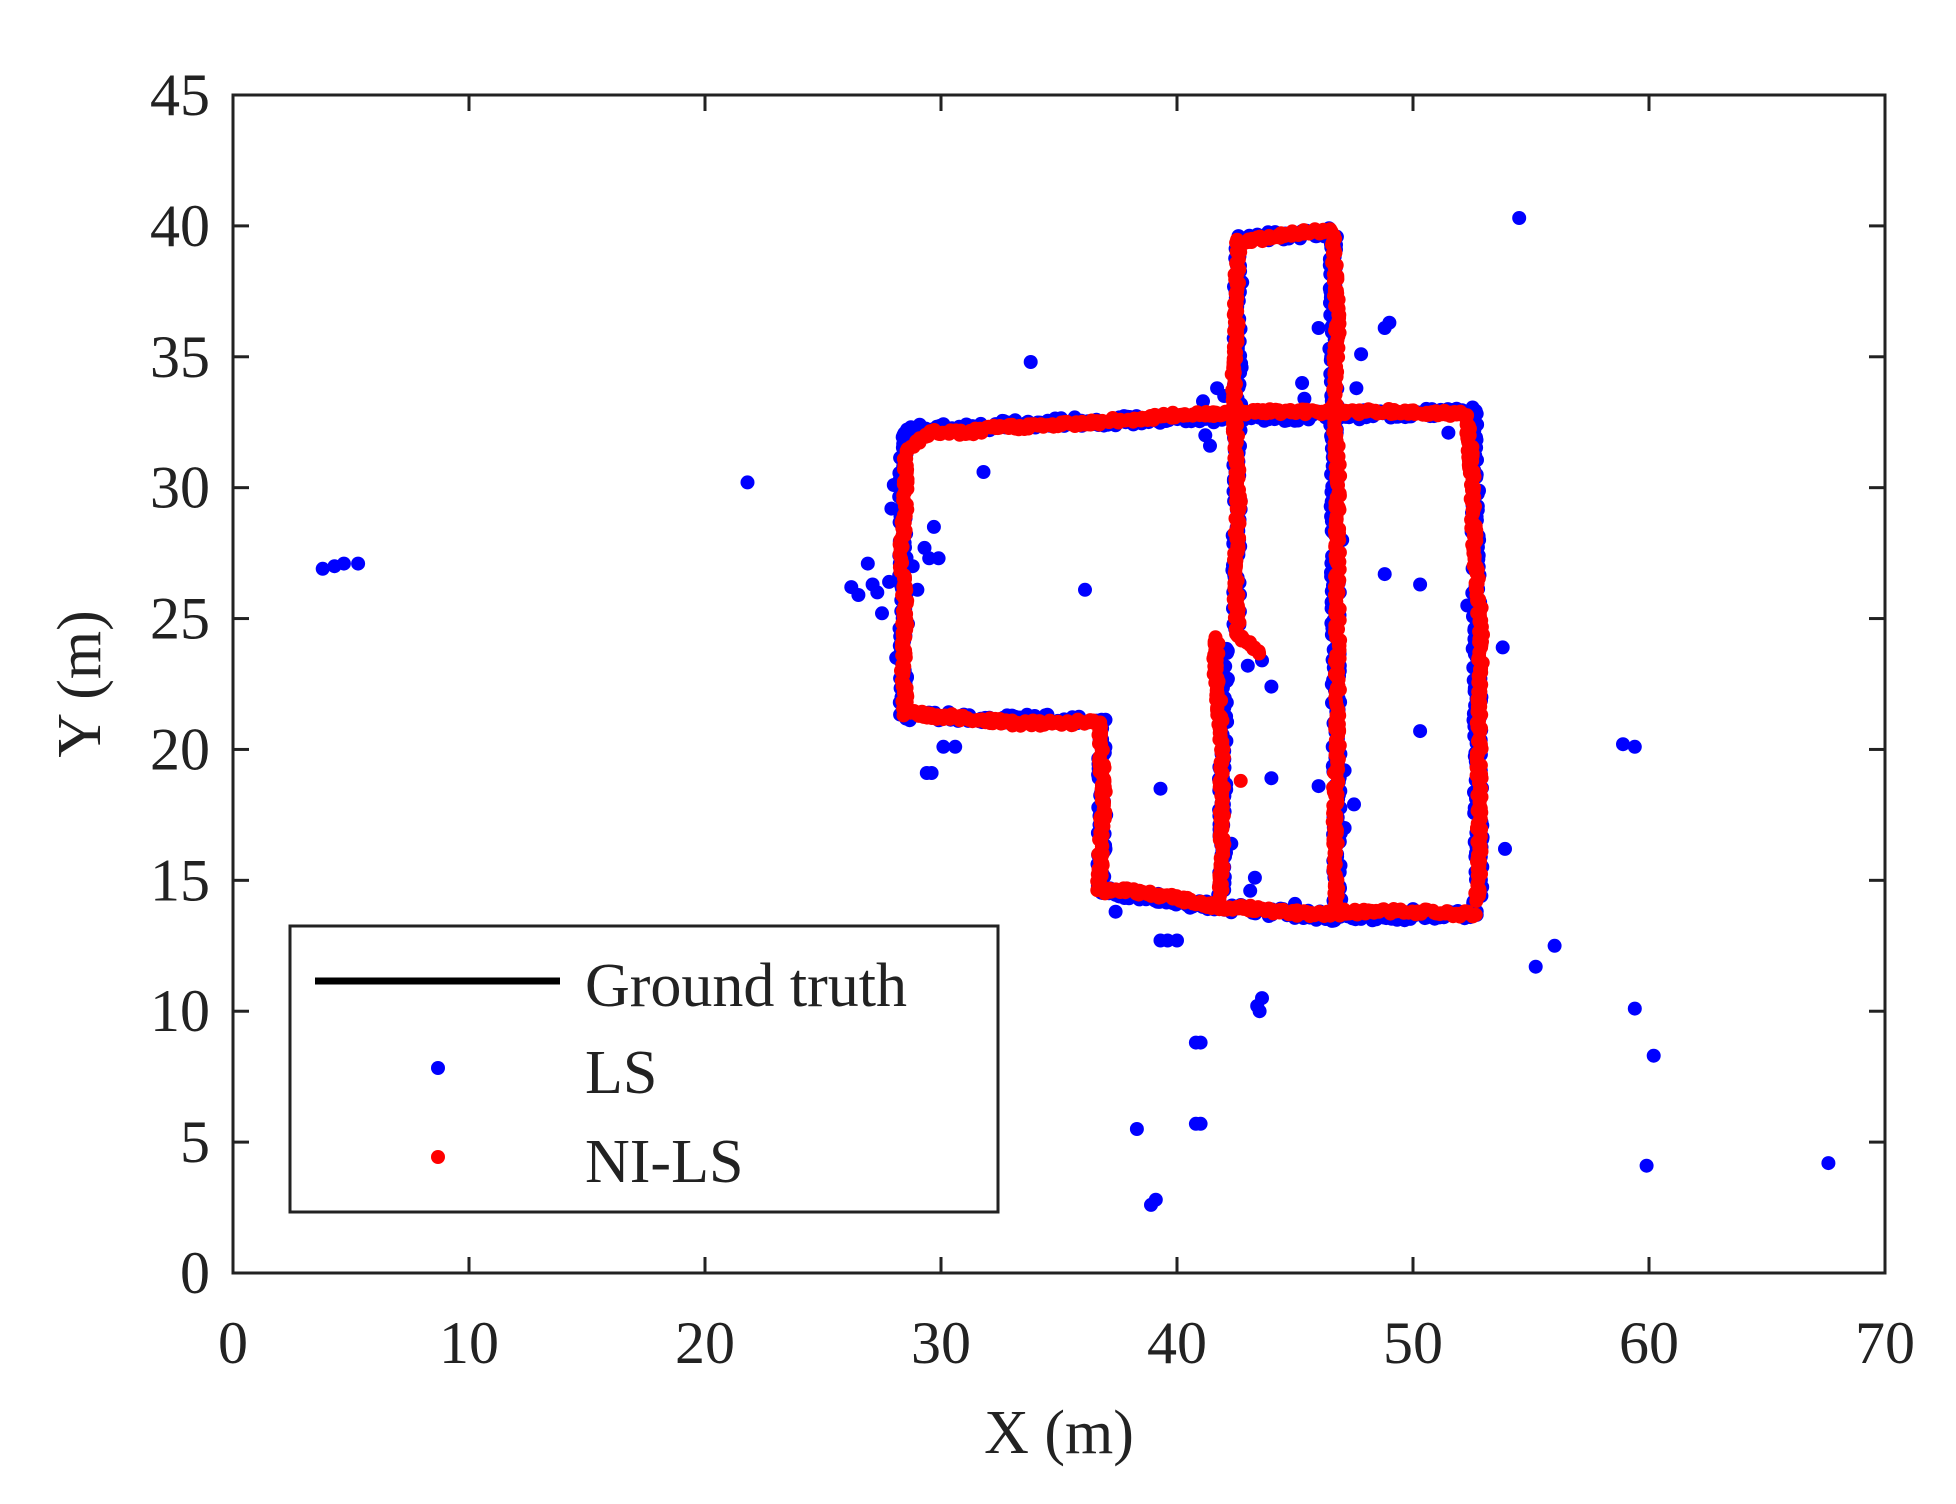 This screenshot has height=1504, width=1956. I want to click on legend-ni-ls-swatch, so click(438, 1157).